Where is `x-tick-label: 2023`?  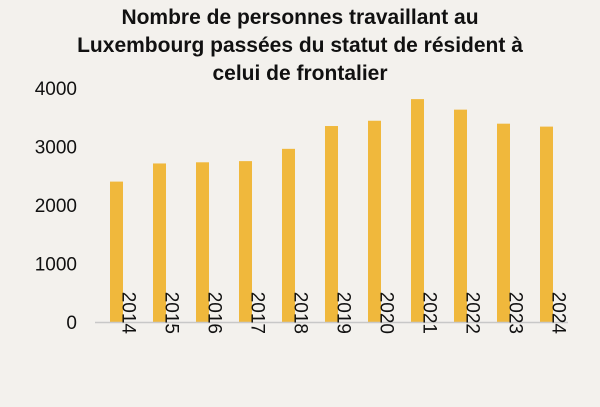
x-tick-label: 2023 is located at coordinates (515, 313).